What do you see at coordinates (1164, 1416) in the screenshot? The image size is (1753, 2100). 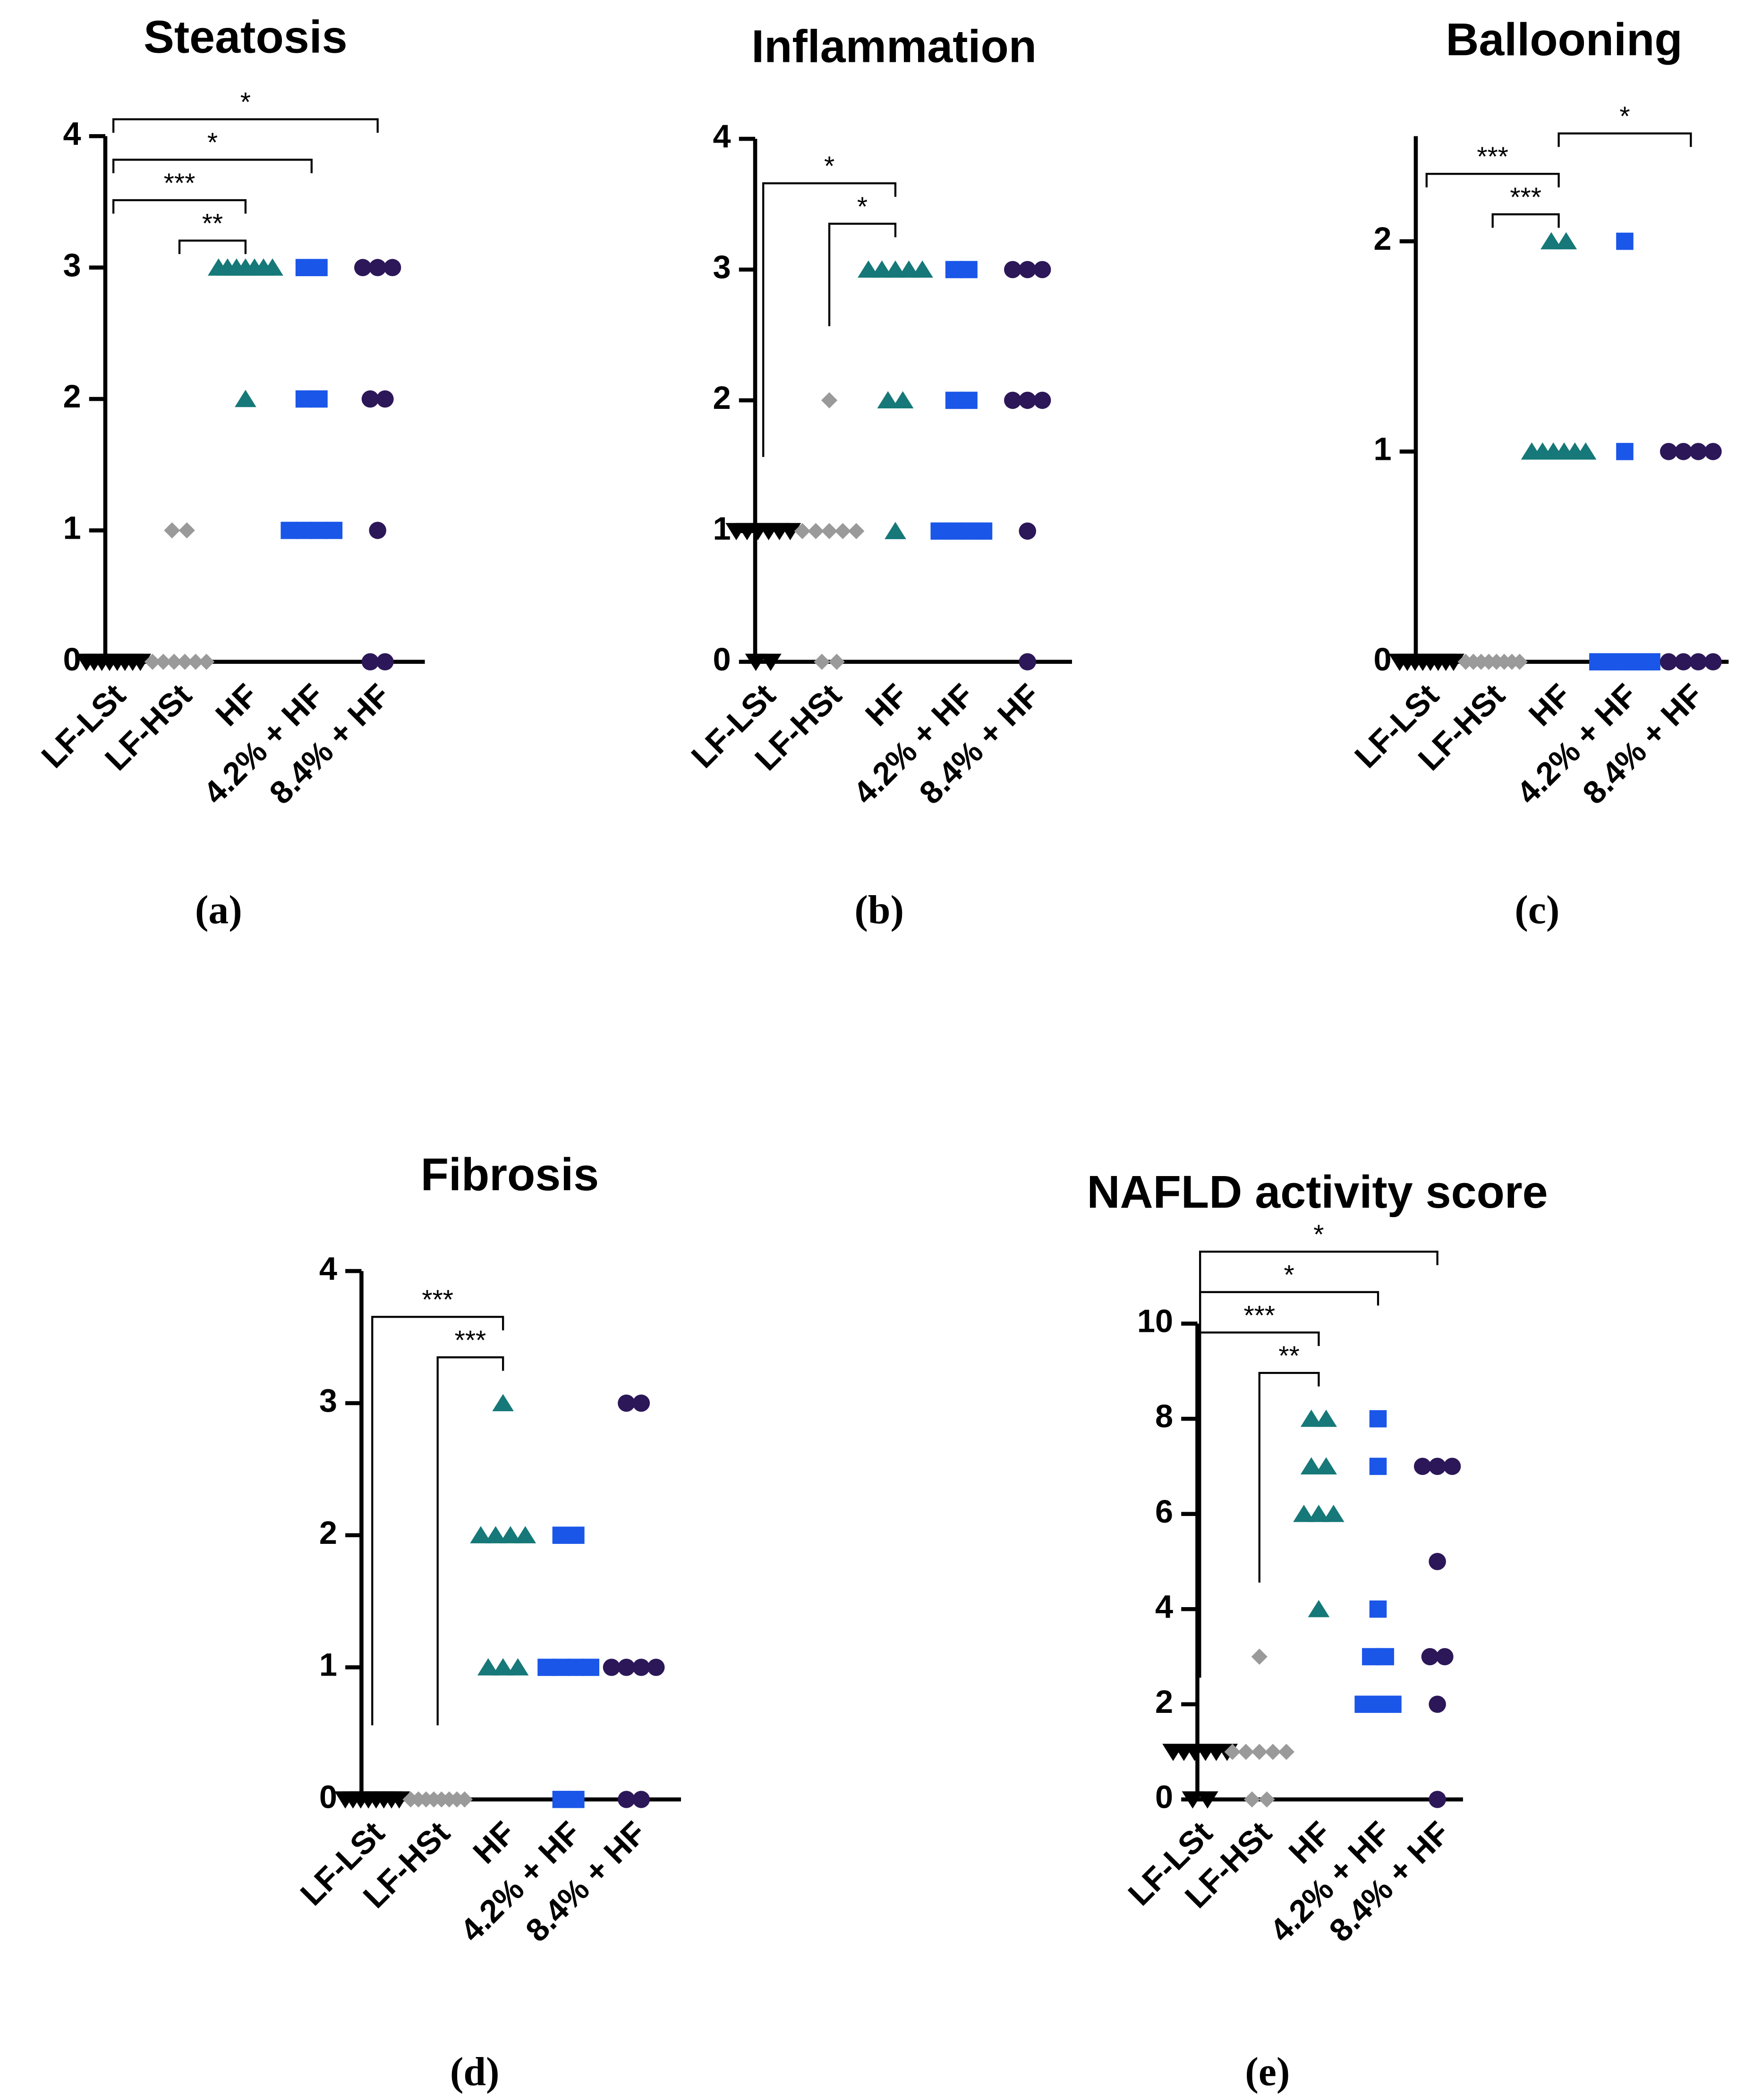 I see `y-tick-label: 8` at bounding box center [1164, 1416].